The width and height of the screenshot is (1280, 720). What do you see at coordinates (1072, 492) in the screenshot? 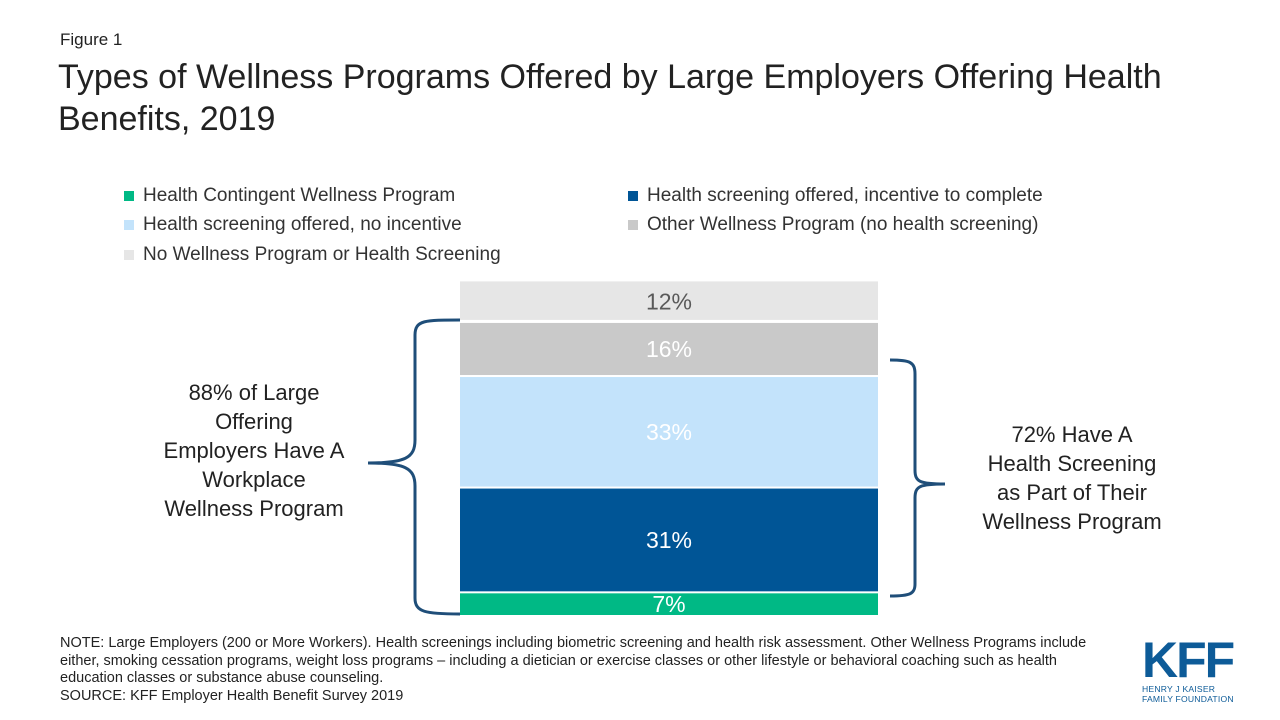
I see `right-annotation-line: as Part of Their` at bounding box center [1072, 492].